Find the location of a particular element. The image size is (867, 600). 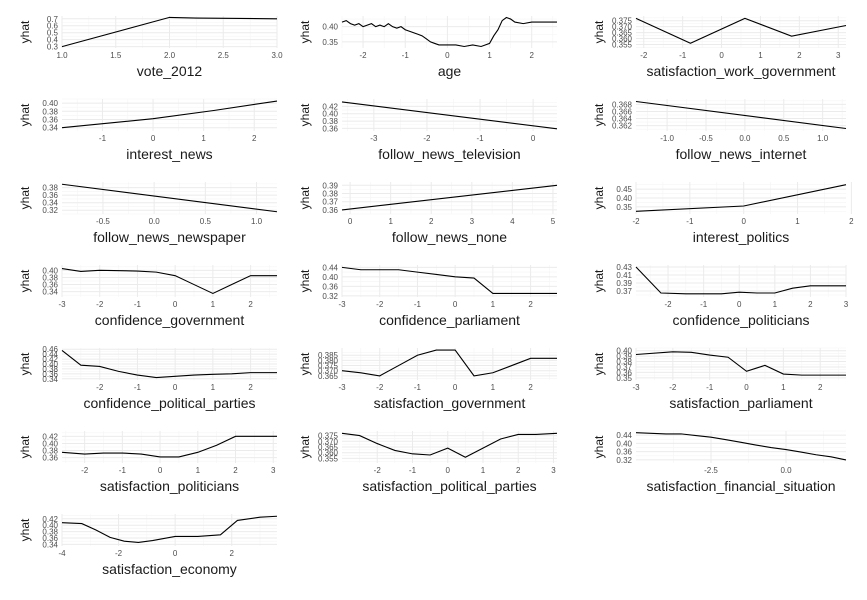

x-tick-label: -2.5 is located at coordinates (711, 470).